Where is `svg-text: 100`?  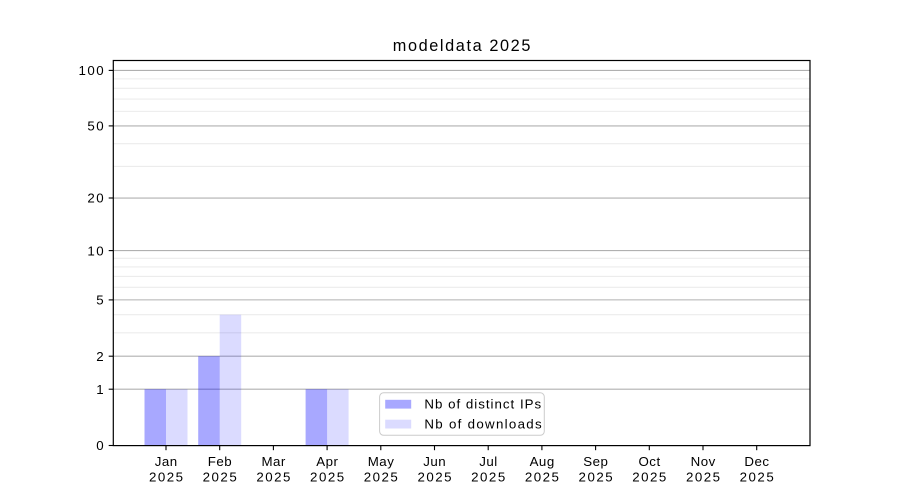
svg-text: 100 is located at coordinates (92, 70).